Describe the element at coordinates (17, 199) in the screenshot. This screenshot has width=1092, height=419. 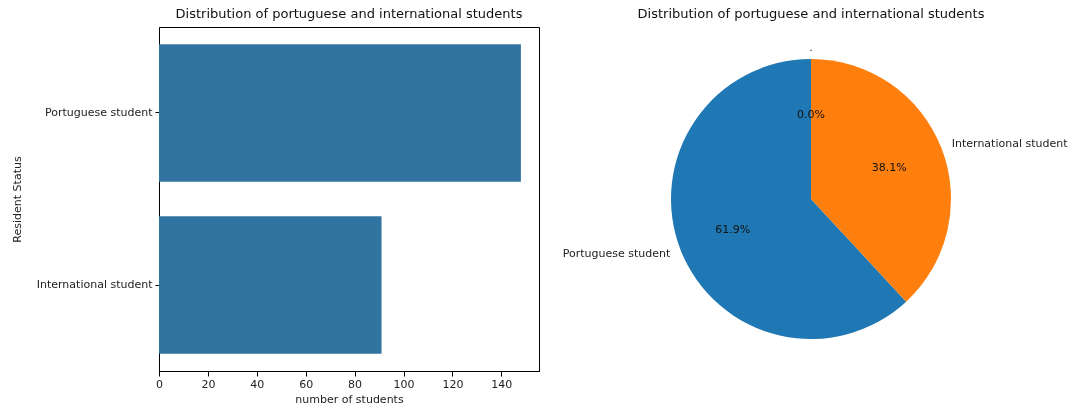
I see `y-axis-title: Resident Status` at that location.